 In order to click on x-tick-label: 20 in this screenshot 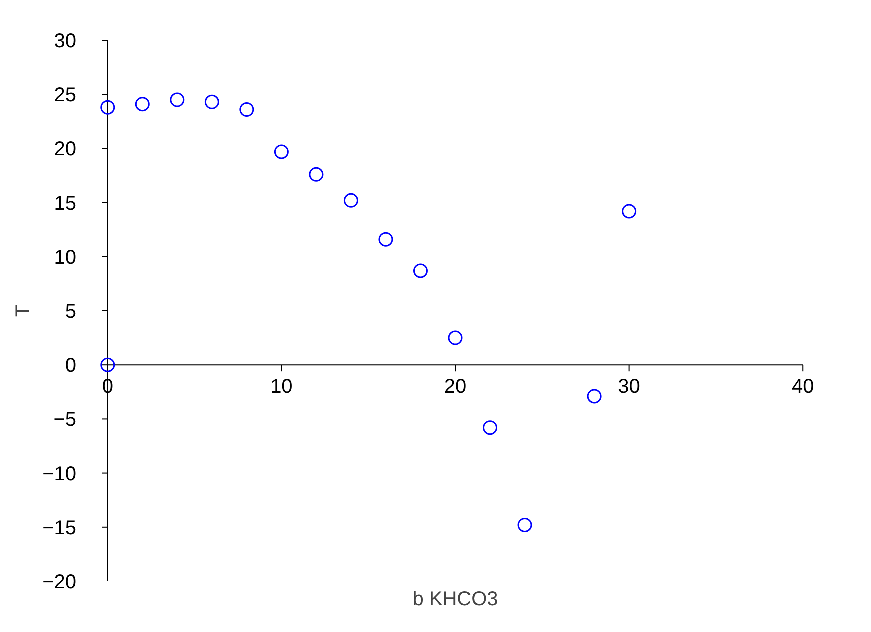, I will do `click(455, 387)`.